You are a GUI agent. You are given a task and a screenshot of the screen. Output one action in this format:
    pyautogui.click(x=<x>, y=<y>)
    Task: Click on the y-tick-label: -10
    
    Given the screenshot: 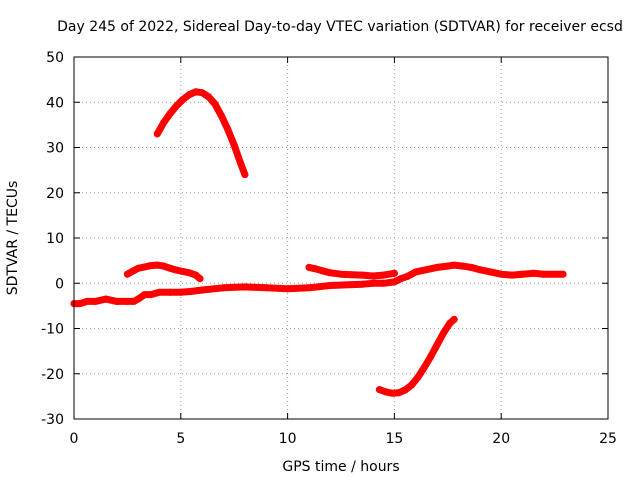 What is the action you would take?
    pyautogui.click(x=52, y=330)
    